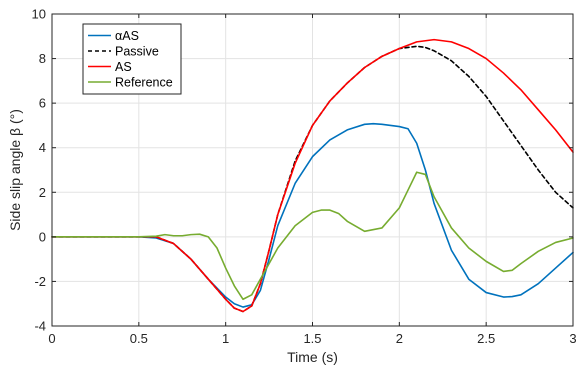 The image size is (580, 368). What do you see at coordinates (42, 103) in the screenshot?
I see `y-tick-label: 6` at bounding box center [42, 103].